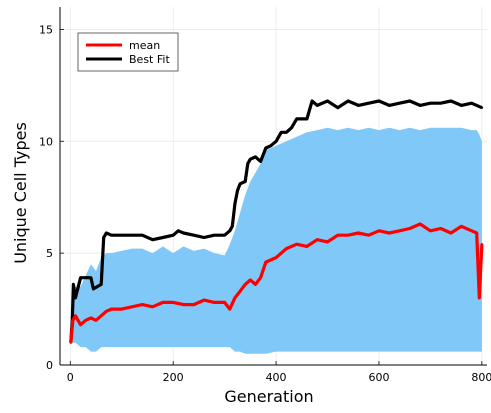  What do you see at coordinates (173, 377) in the screenshot?
I see `x-tick-label-1: 200` at bounding box center [173, 377].